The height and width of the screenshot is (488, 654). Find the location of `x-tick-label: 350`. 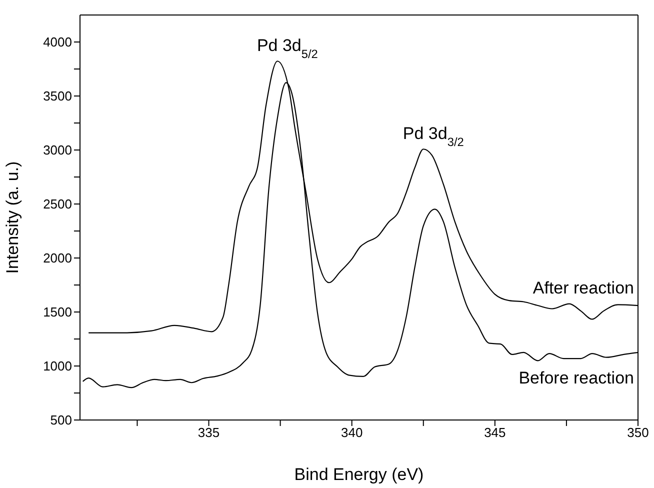

x-tick-label: 350 is located at coordinates (638, 432).